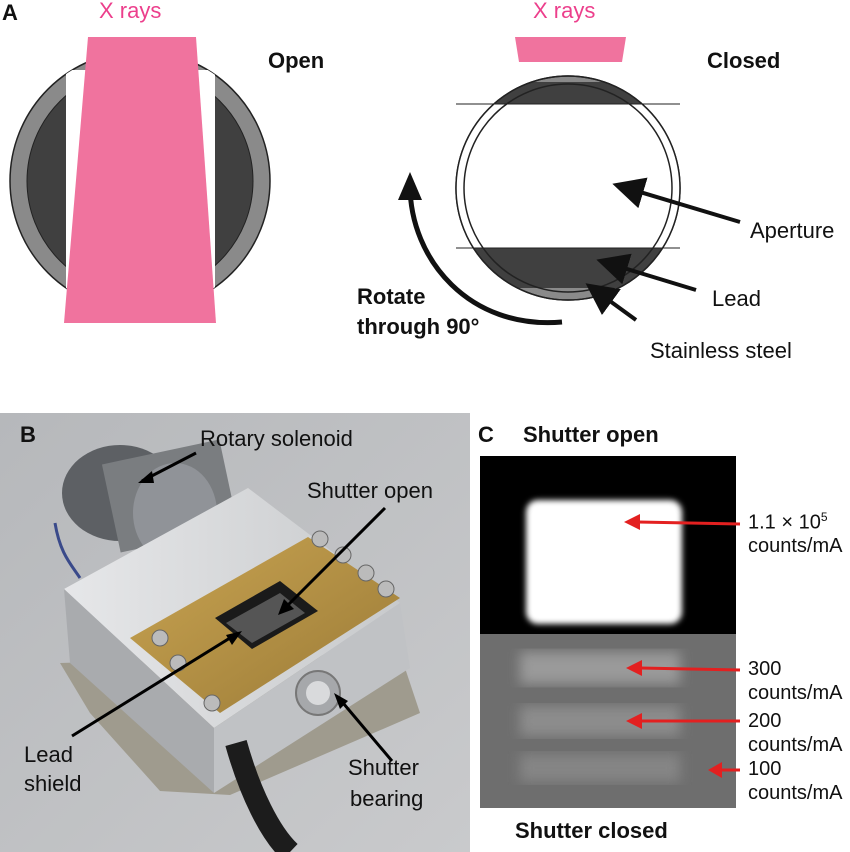  Describe the element at coordinates (155, 684) in the screenshot. I see `lead-shield-arrow` at that location.